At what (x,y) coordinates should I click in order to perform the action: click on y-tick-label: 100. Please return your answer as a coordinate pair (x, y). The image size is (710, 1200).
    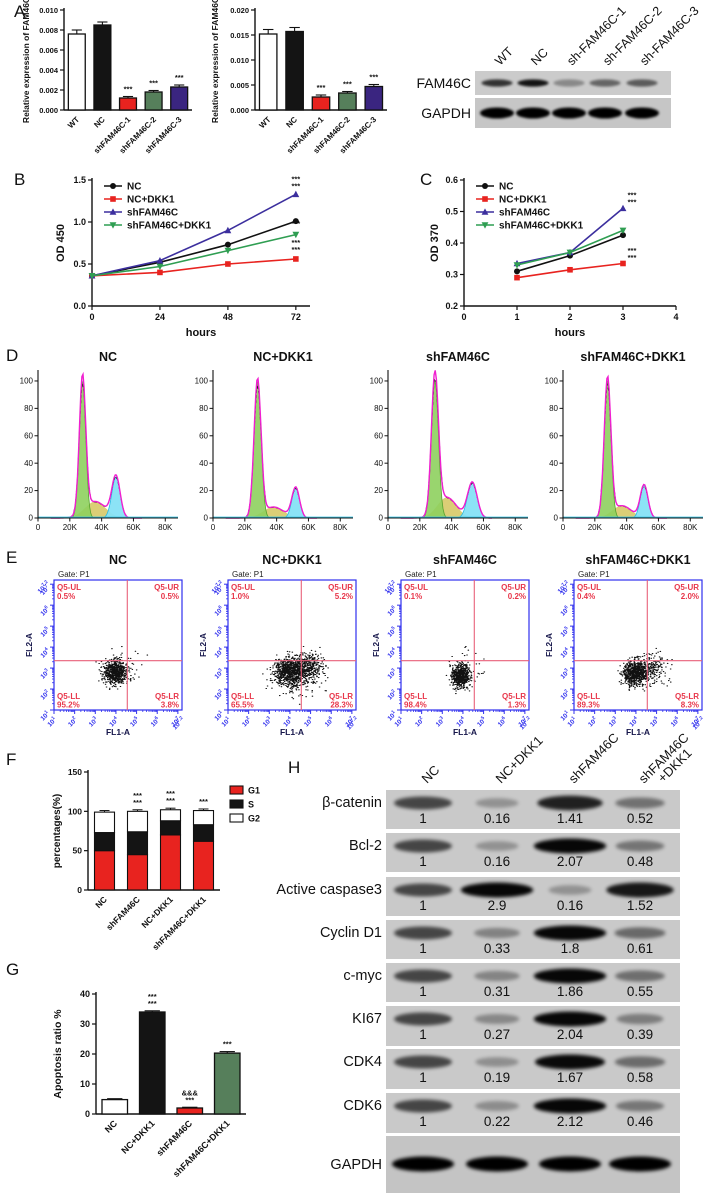
    Looking at the image, I should click on (552, 381).